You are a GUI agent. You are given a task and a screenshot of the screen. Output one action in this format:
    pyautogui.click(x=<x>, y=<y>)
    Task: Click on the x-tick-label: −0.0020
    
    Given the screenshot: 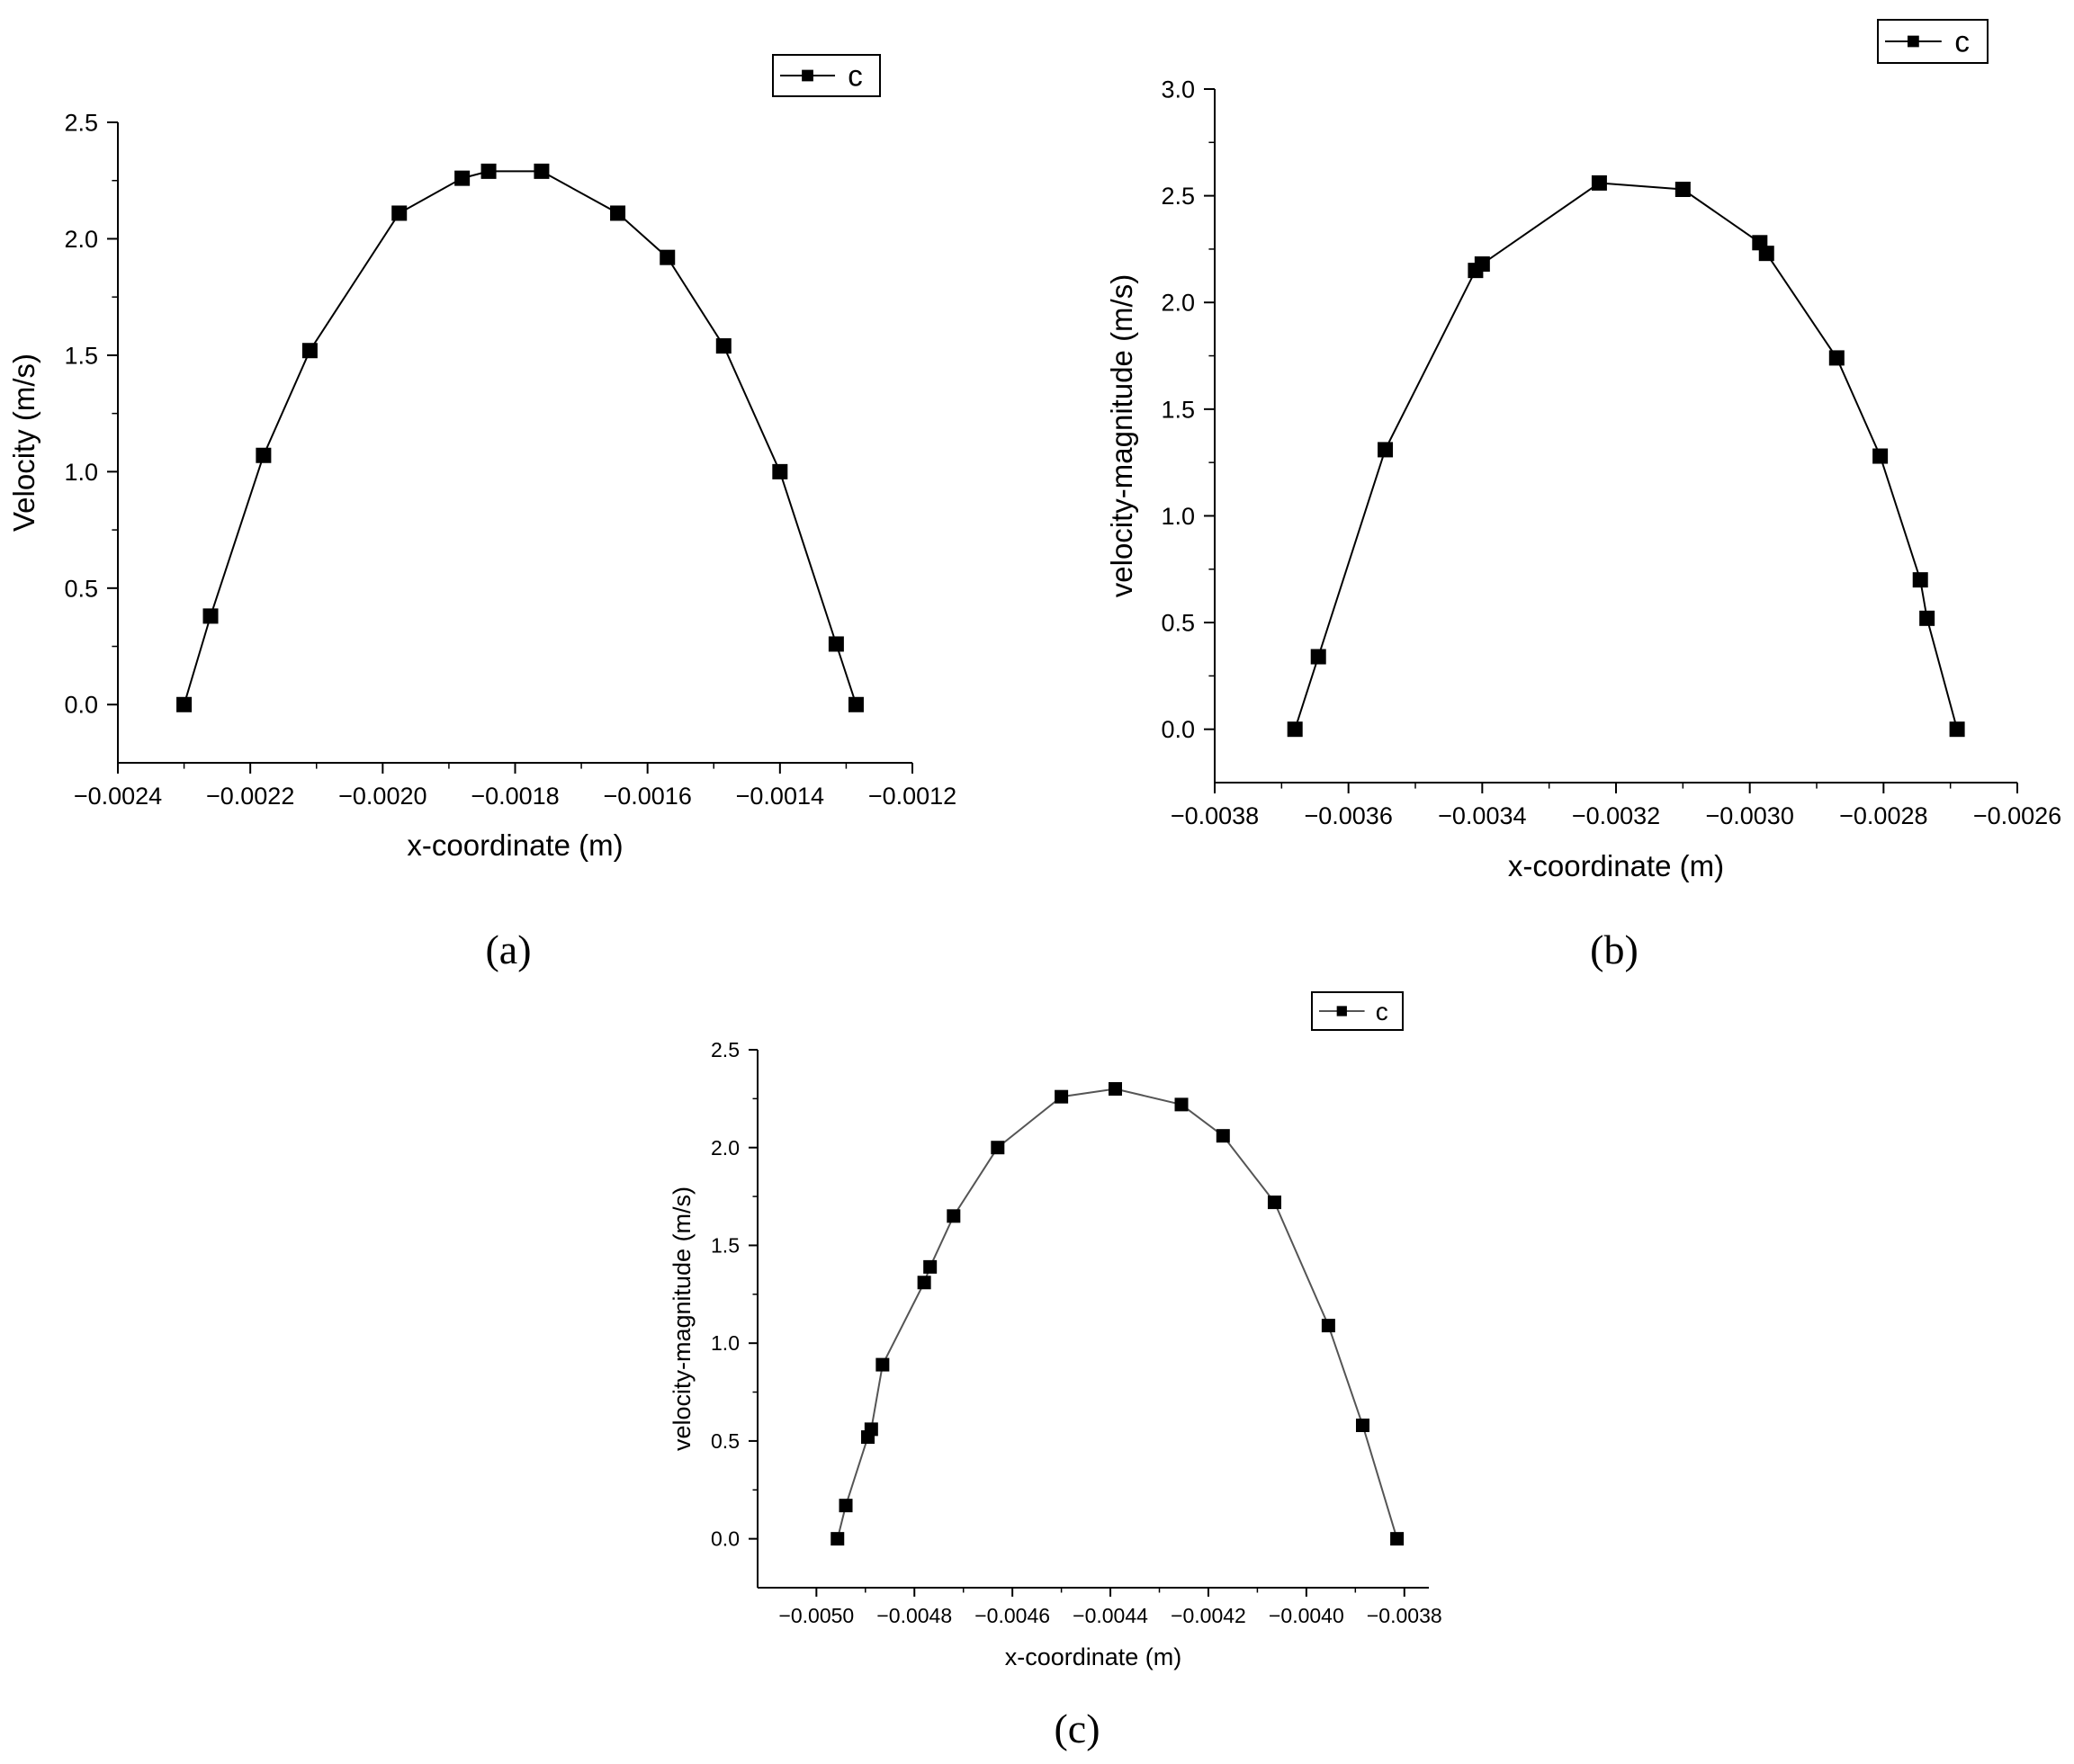 What is the action you would take?
    pyautogui.click(x=382, y=796)
    